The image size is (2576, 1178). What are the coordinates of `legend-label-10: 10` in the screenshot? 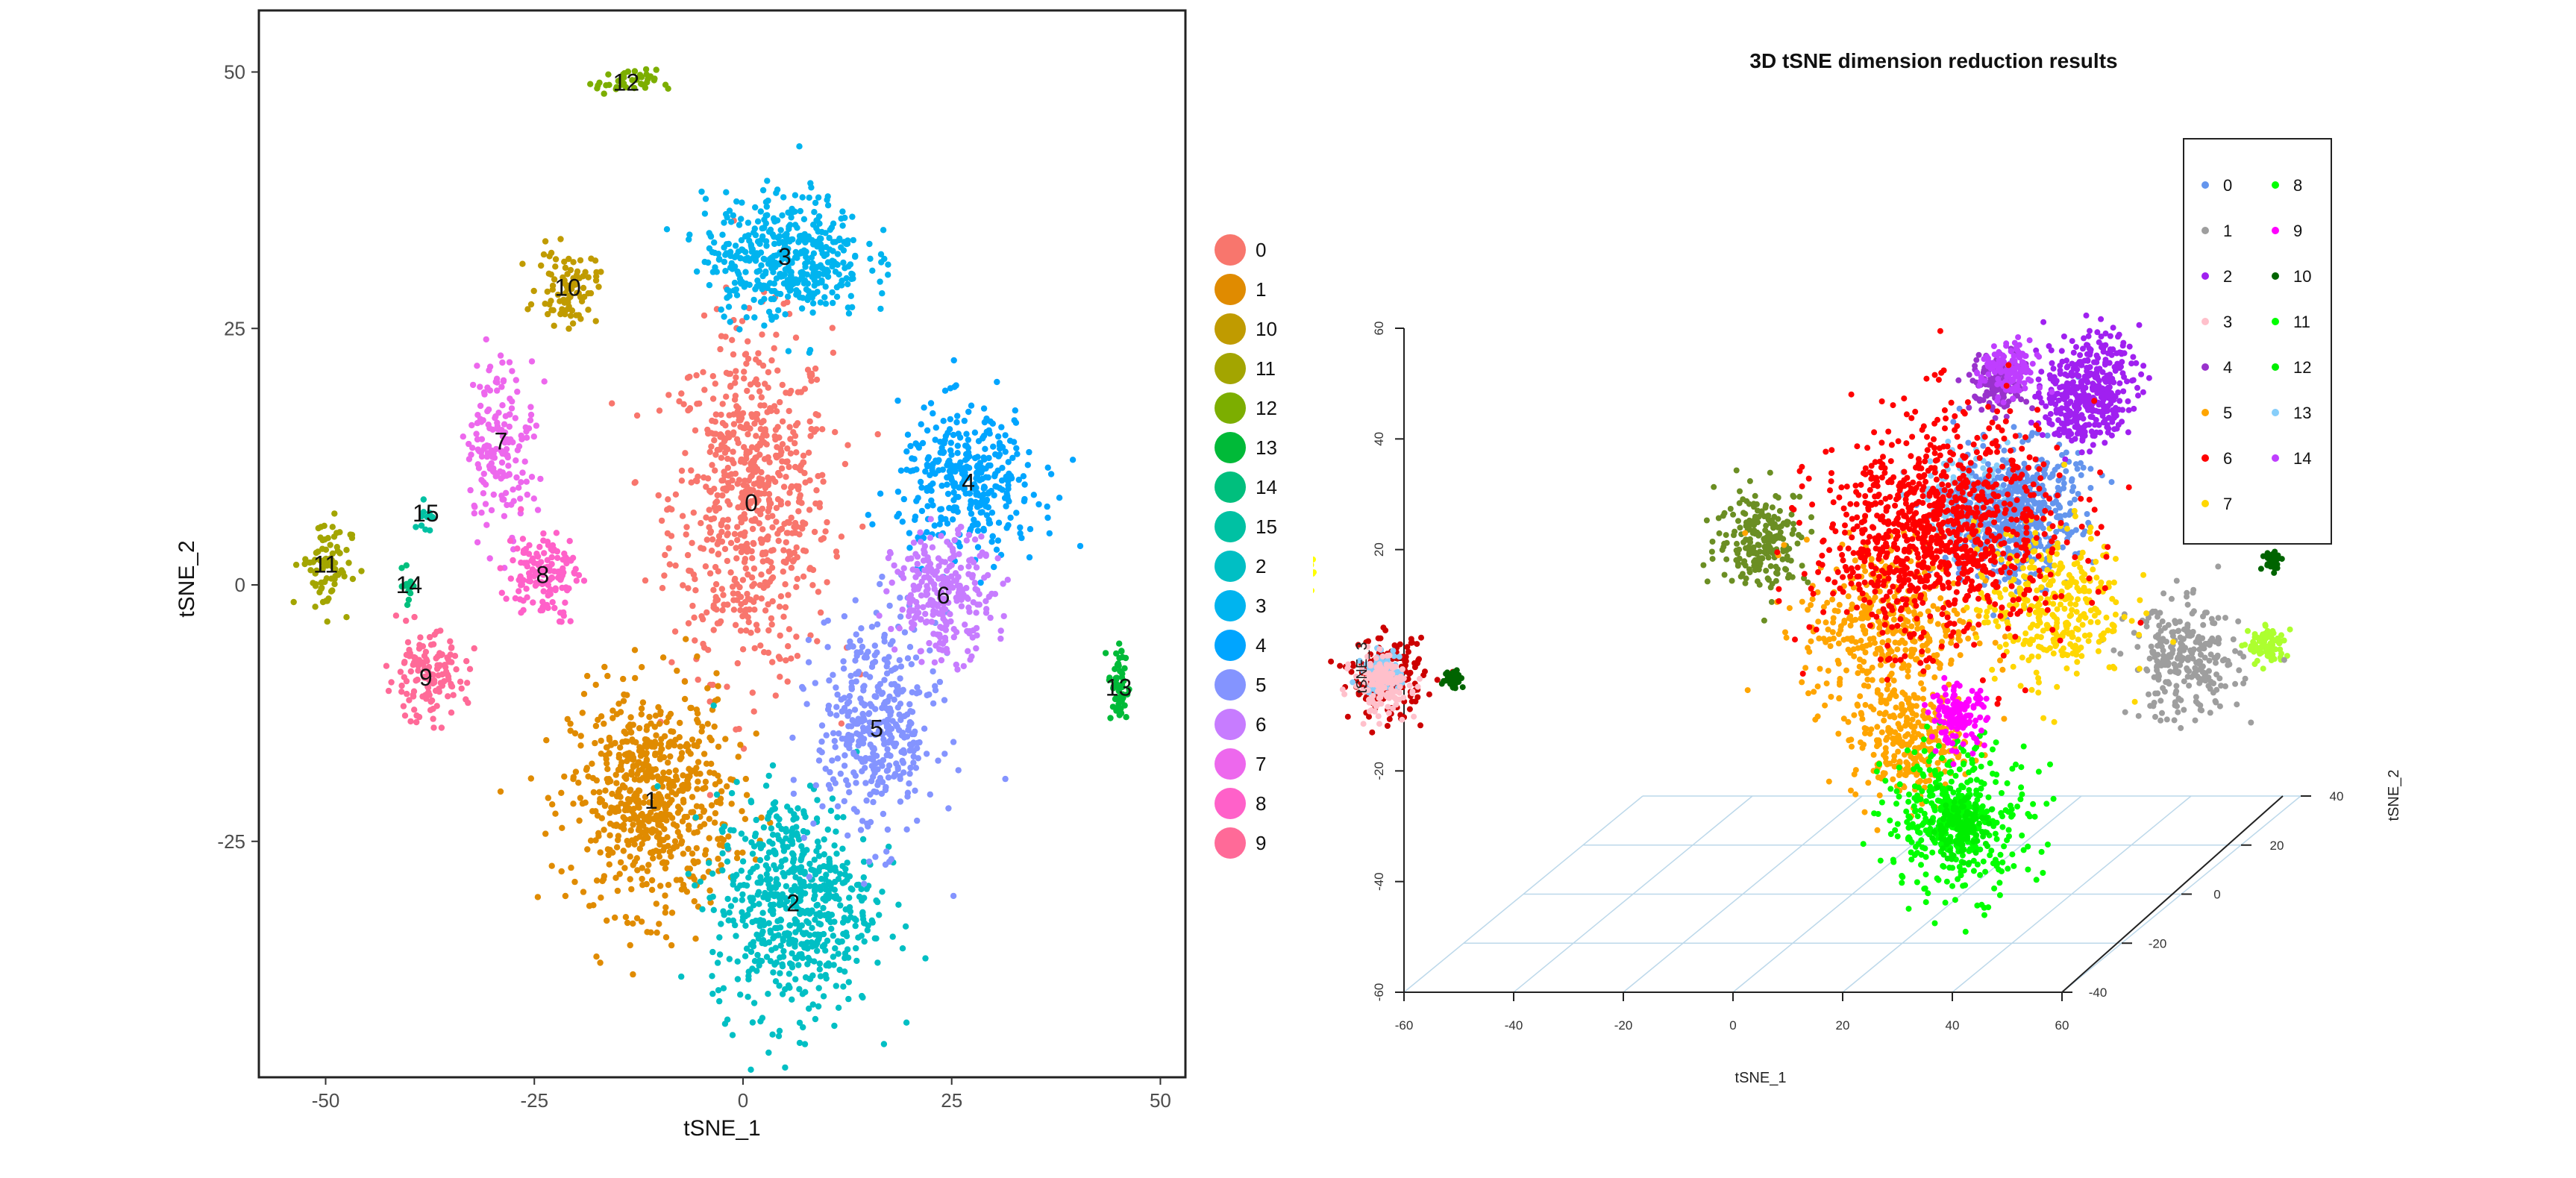 It's located at (1266, 329).